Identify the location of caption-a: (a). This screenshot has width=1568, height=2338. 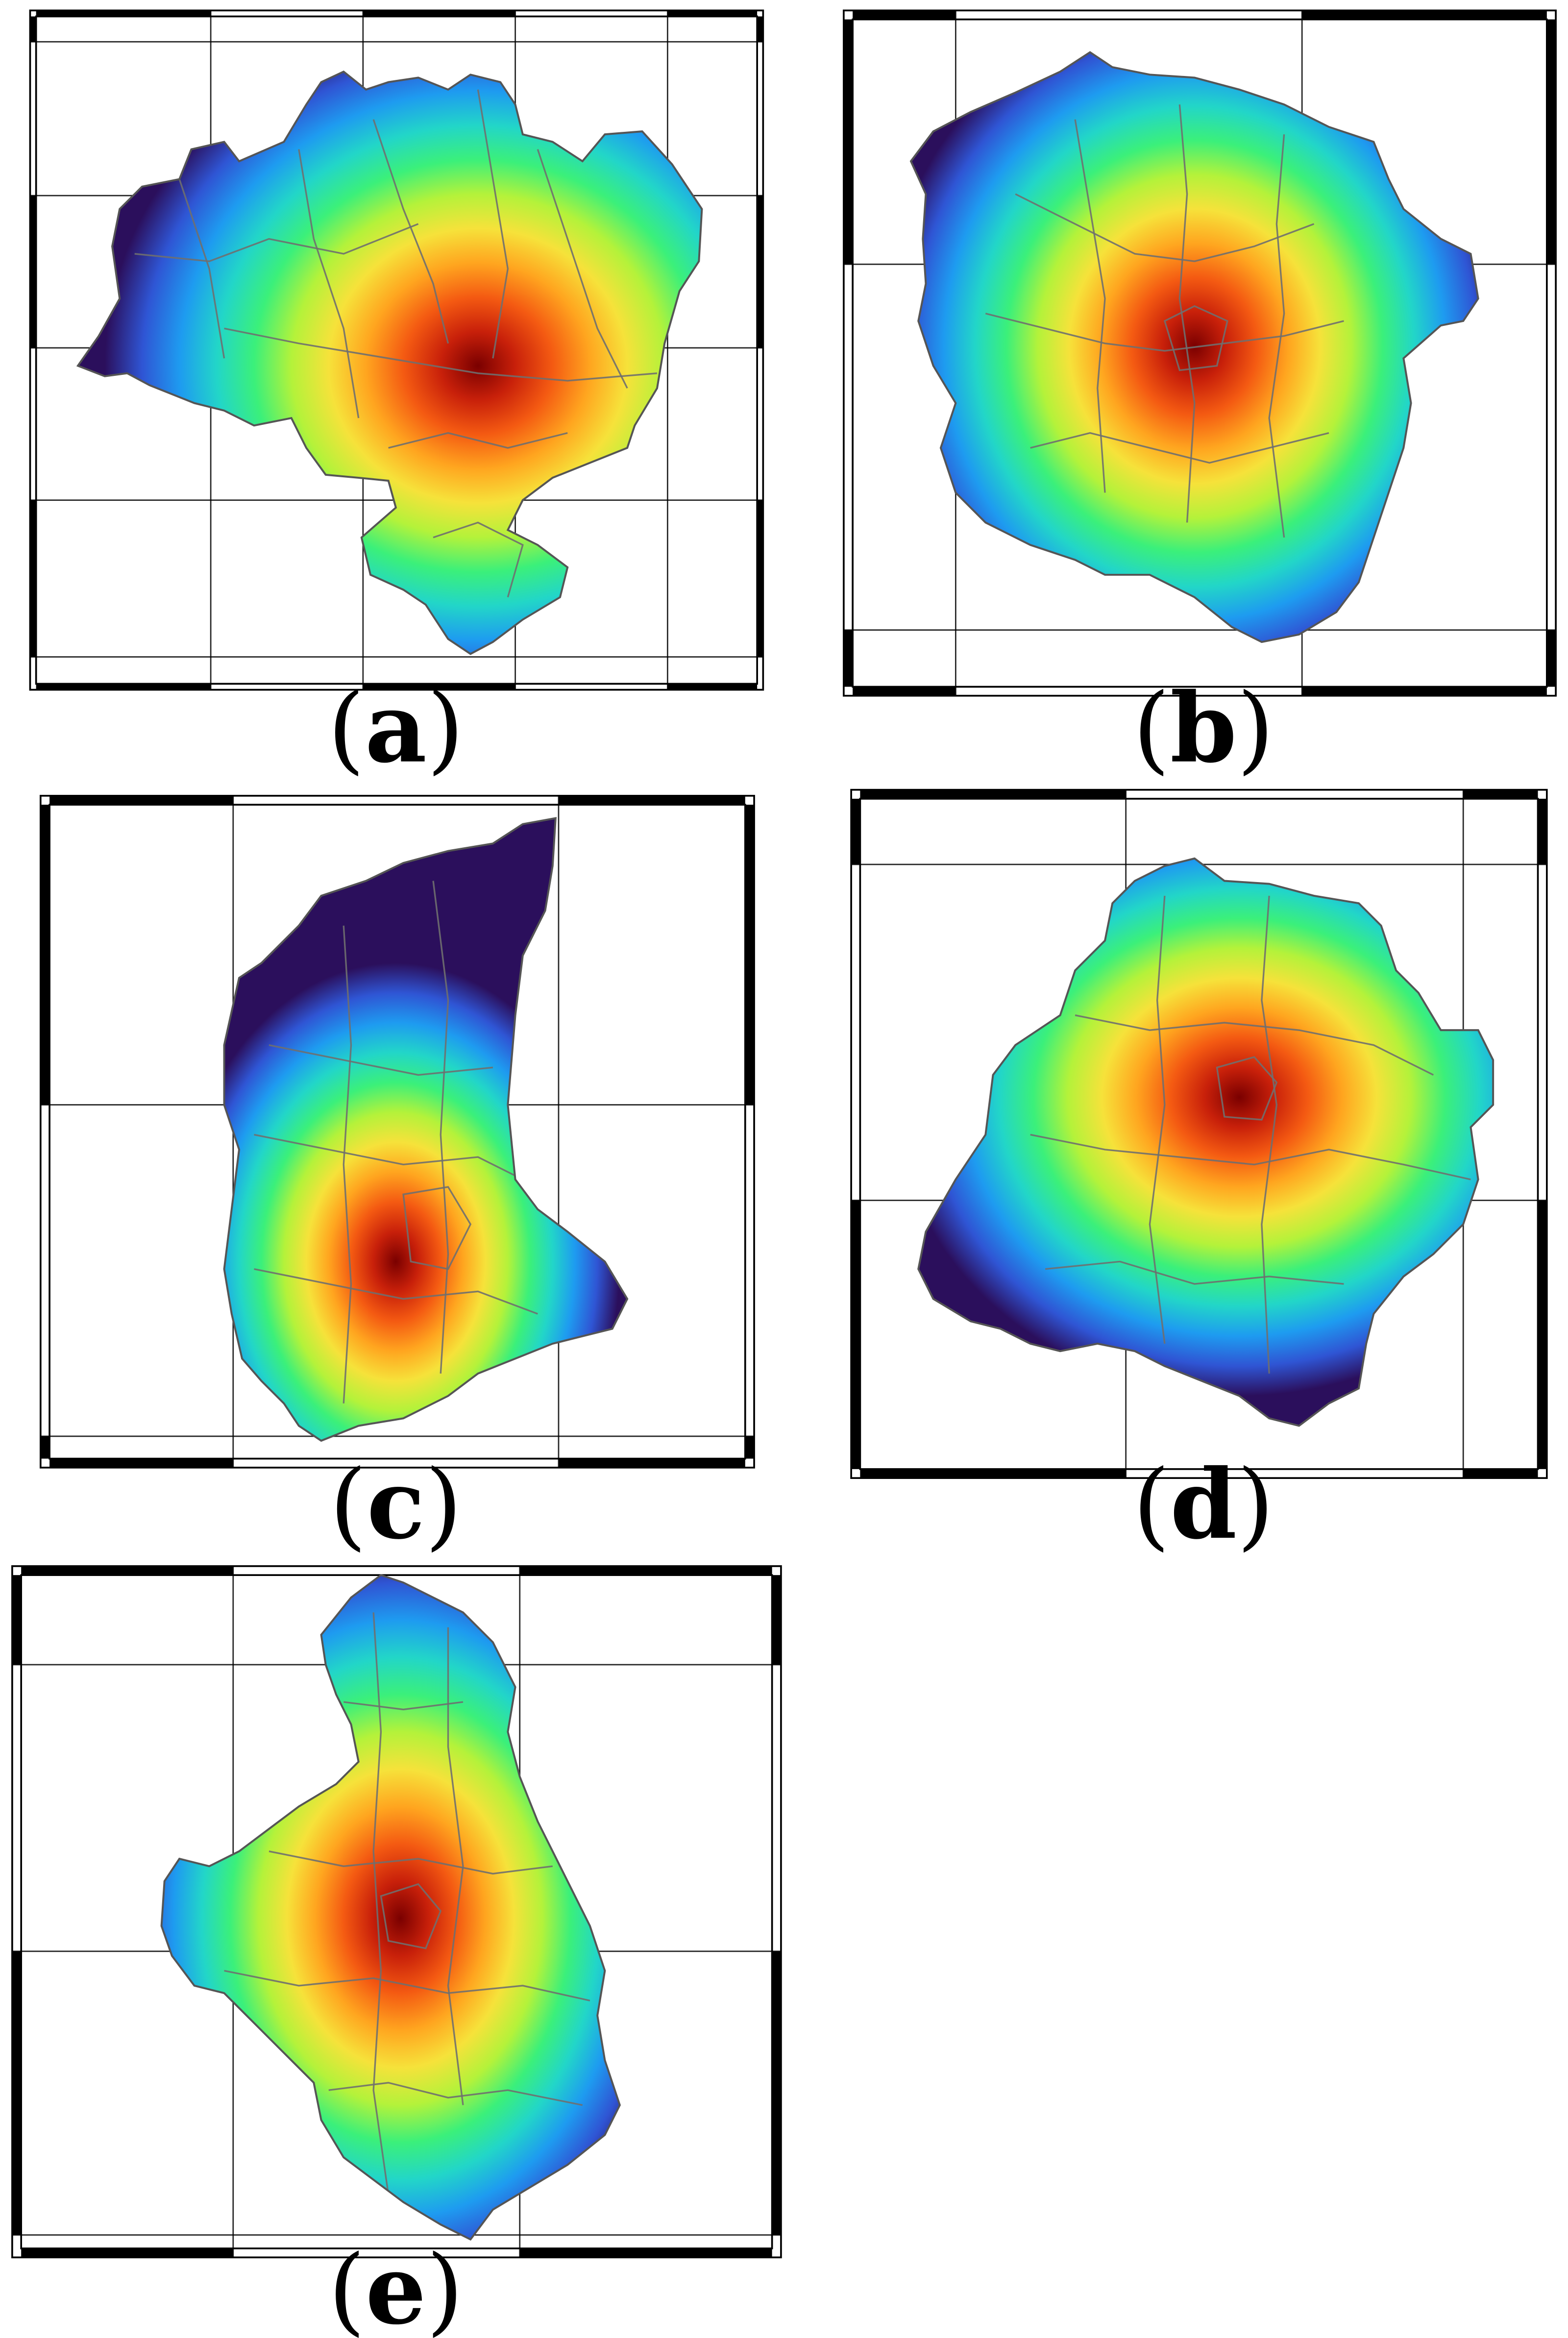
(396, 728).